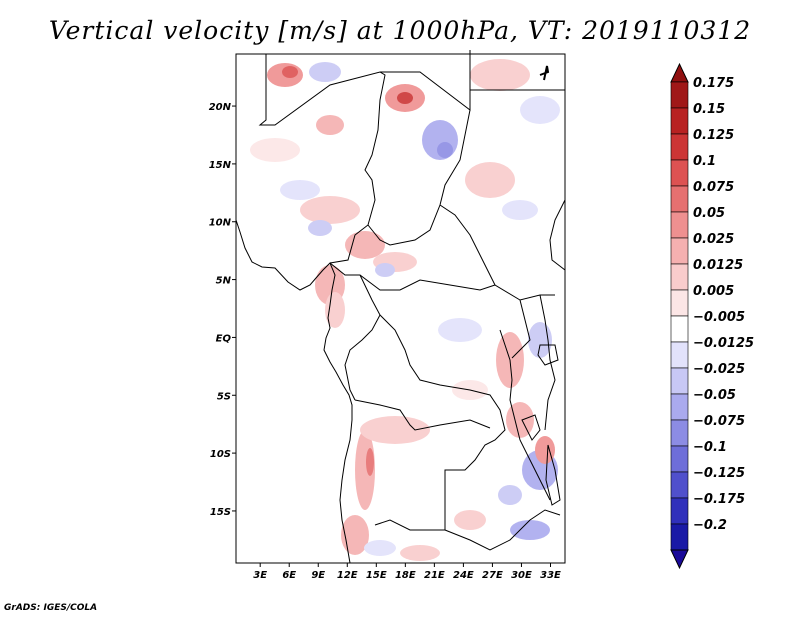 The height and width of the screenshot is (618, 800). What do you see at coordinates (713, 135) in the screenshot?
I see `colorbar-level-label: 0.125` at bounding box center [713, 135].